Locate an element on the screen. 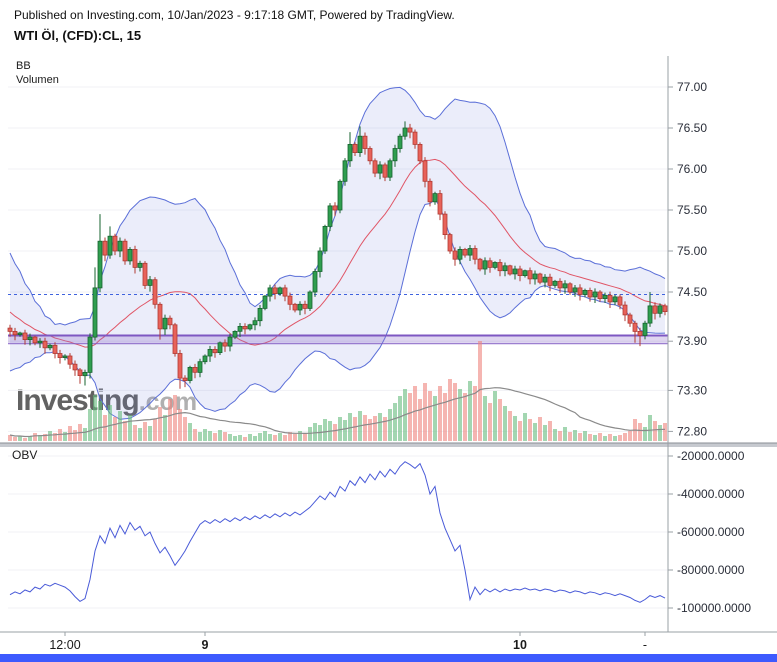 The width and height of the screenshot is (777, 662). svg-text: -80000.0000 is located at coordinates (711, 570).